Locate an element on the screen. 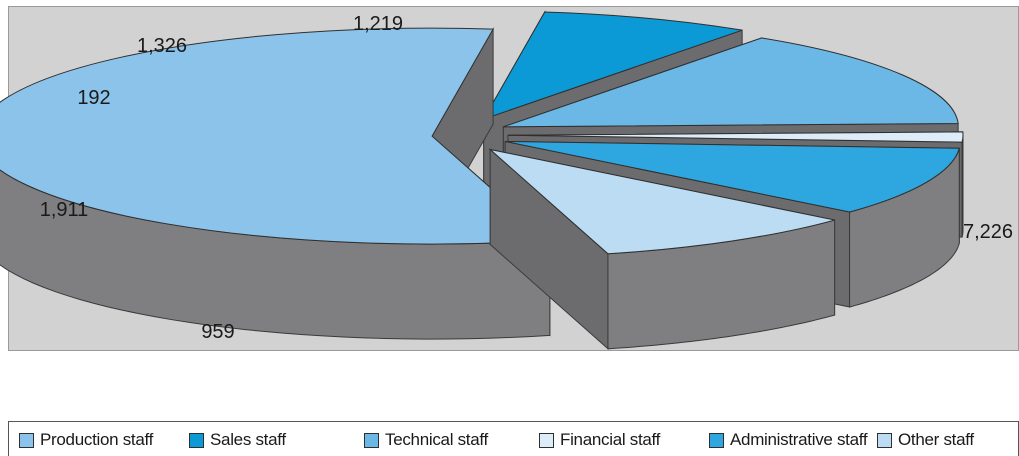 The image size is (1019, 456). data-label-production: 7,226 is located at coordinates (988, 232).